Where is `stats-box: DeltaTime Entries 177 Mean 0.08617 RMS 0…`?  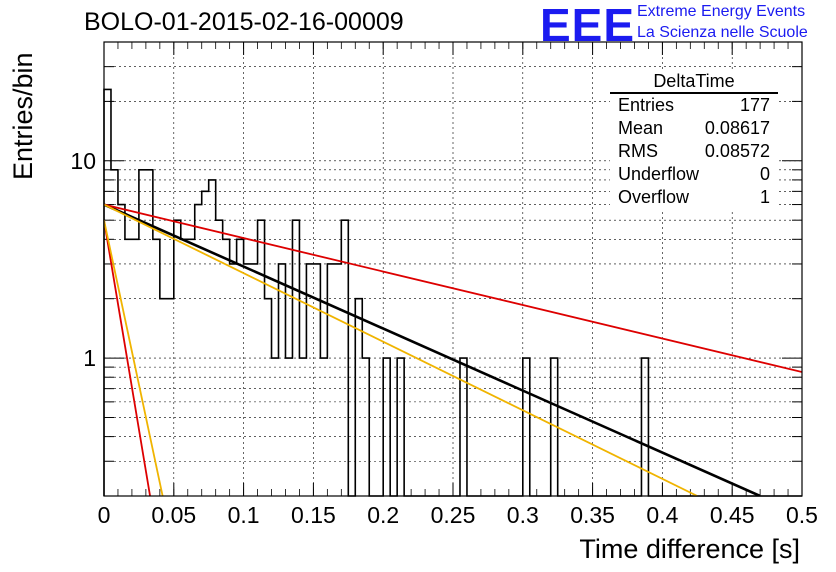 stats-box: DeltaTime Entries 177 Mean 0.08617 RMS 0… is located at coordinates (694, 139).